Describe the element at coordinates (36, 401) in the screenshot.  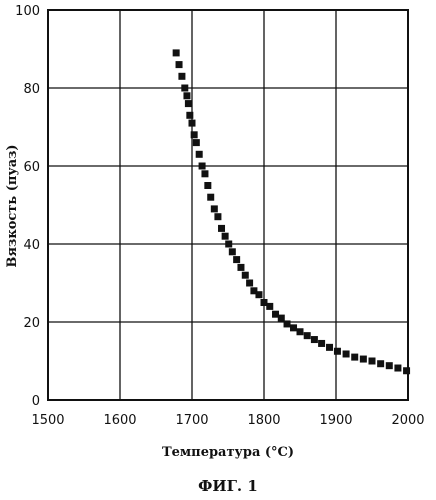
I see `y-tick-label-0: 0` at that location.